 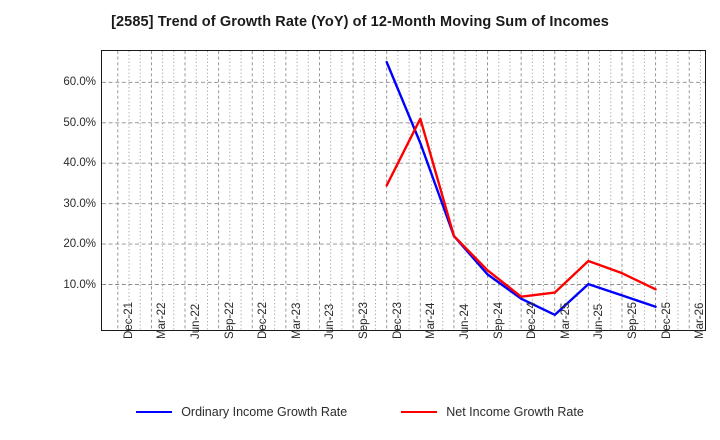 I want to click on x-axis-tick-label: Dec-24, so click(x=532, y=320).